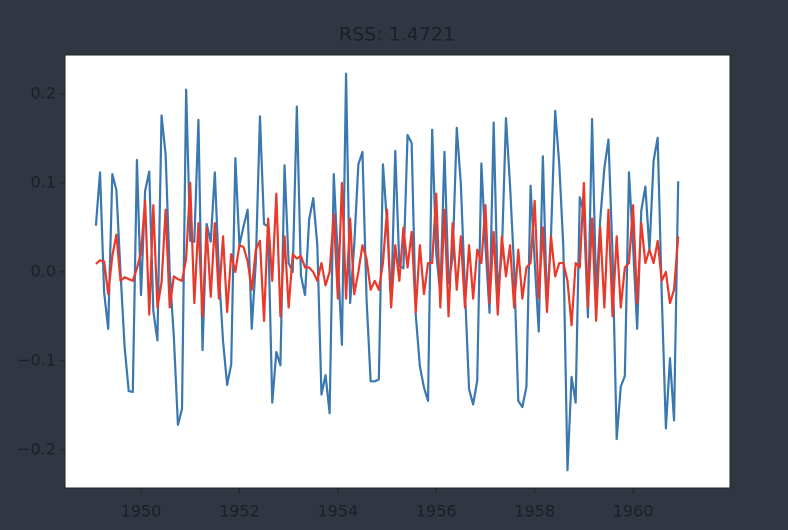 The width and height of the screenshot is (788, 530). What do you see at coordinates (43, 182) in the screenshot?
I see `y-tick-label: 0.1` at bounding box center [43, 182].